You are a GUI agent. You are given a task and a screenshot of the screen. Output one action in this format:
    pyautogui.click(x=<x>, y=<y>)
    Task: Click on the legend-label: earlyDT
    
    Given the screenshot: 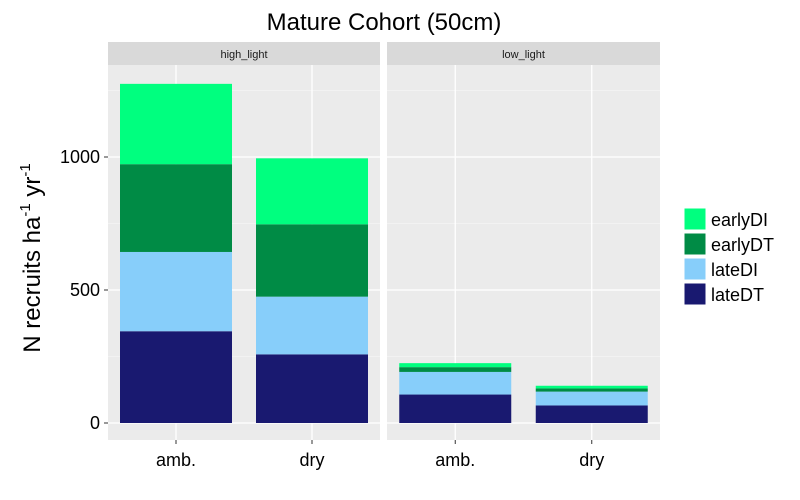 What is the action you would take?
    pyautogui.click(x=742, y=245)
    